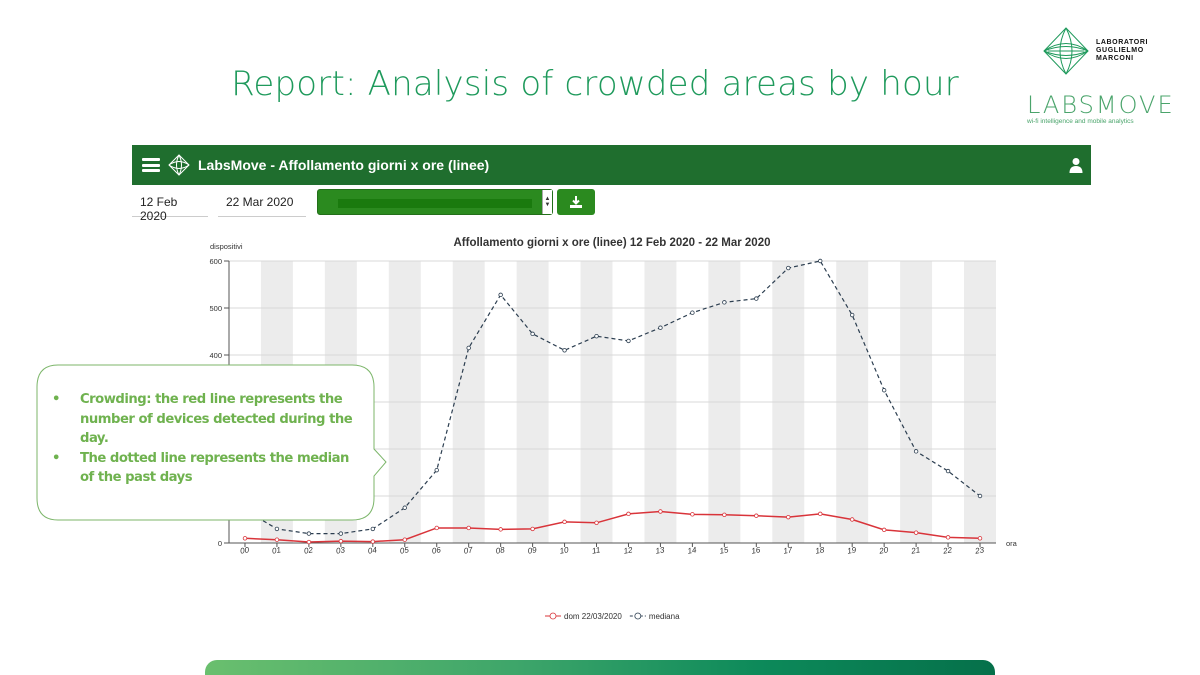 Image resolution: width=1200 pixels, height=675 pixels. I want to click on x-tick-label: 13, so click(660, 550).